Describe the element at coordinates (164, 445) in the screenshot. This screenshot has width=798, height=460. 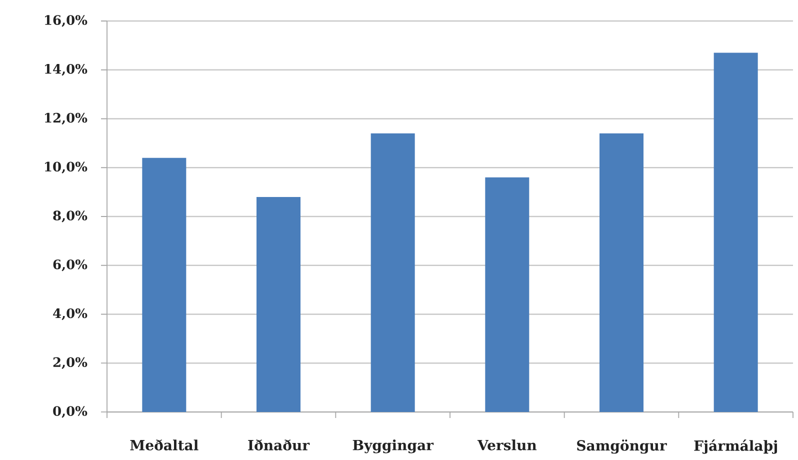
I see `x-tick-label: Meðaltal` at that location.